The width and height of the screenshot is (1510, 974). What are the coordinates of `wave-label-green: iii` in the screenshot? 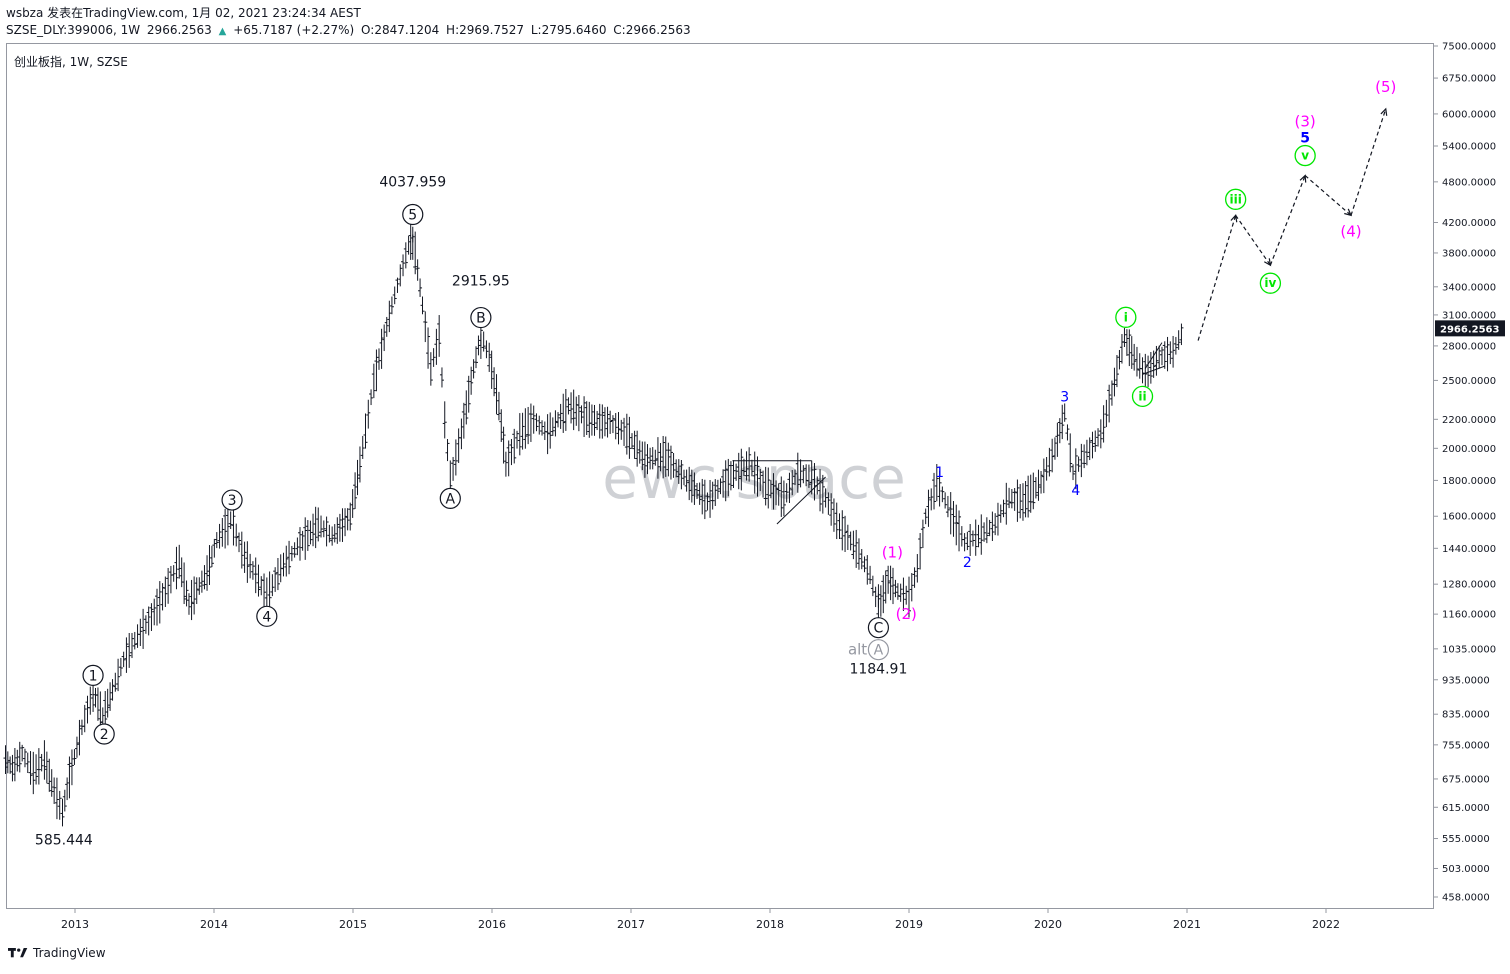 It's located at (1236, 199).